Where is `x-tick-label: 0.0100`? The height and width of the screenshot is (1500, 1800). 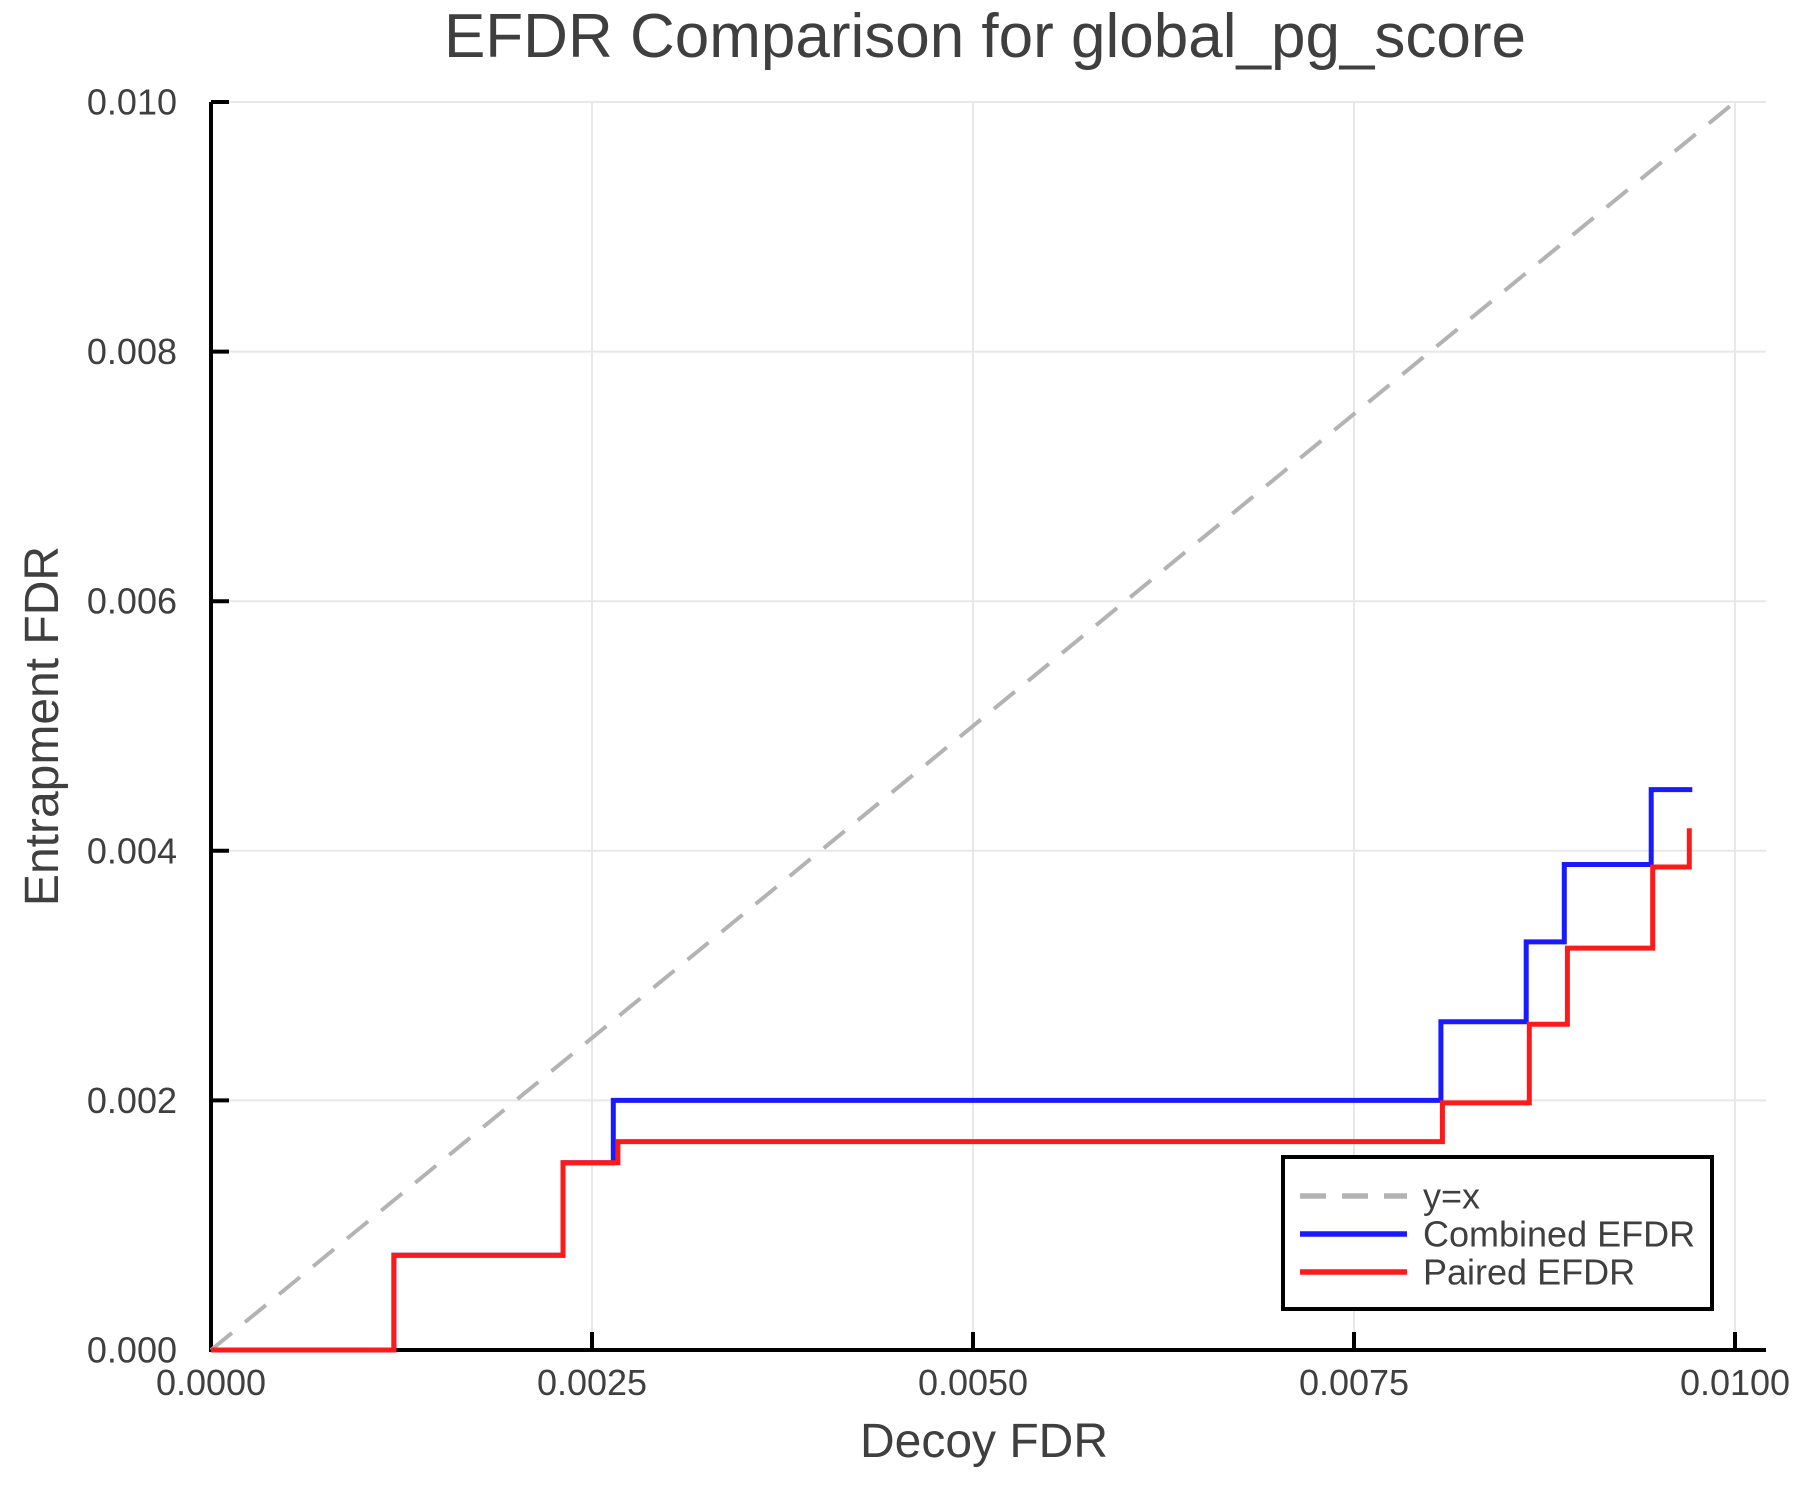
x-tick-label: 0.0100 is located at coordinates (1735, 1382).